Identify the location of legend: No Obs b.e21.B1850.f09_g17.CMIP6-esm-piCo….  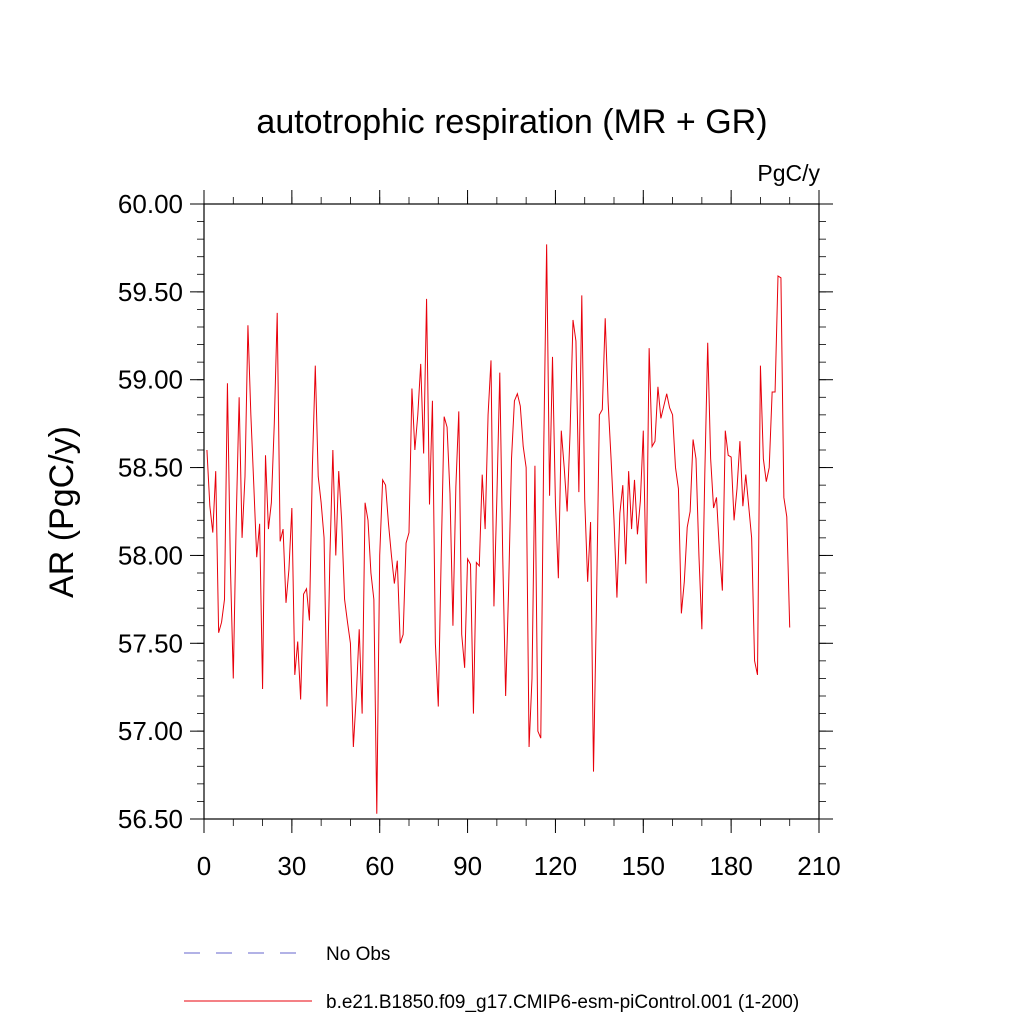
(491, 978).